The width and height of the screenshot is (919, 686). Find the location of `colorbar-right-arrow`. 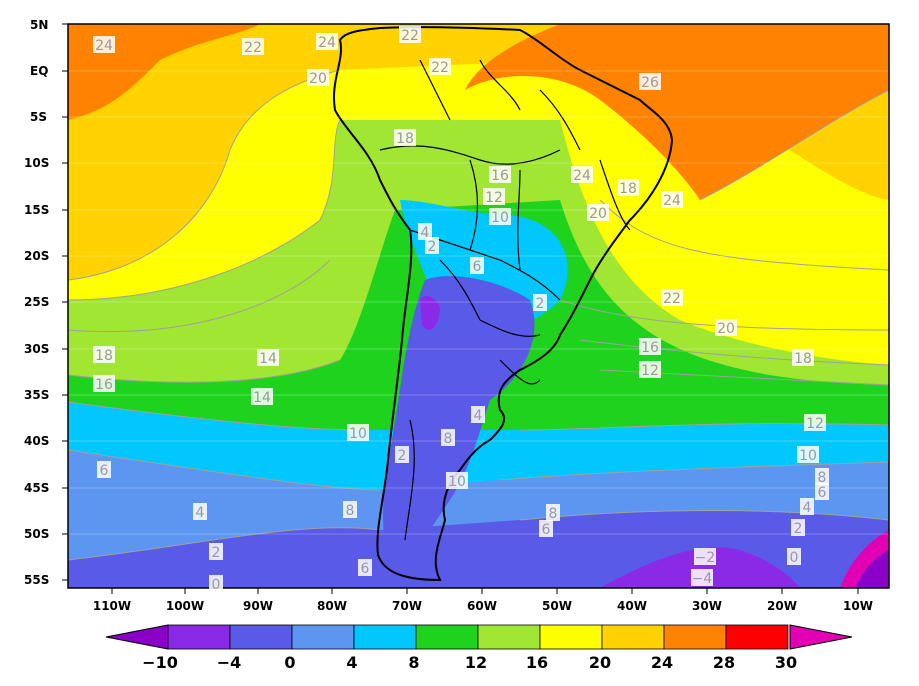

colorbar-right-arrow is located at coordinates (821, 637).